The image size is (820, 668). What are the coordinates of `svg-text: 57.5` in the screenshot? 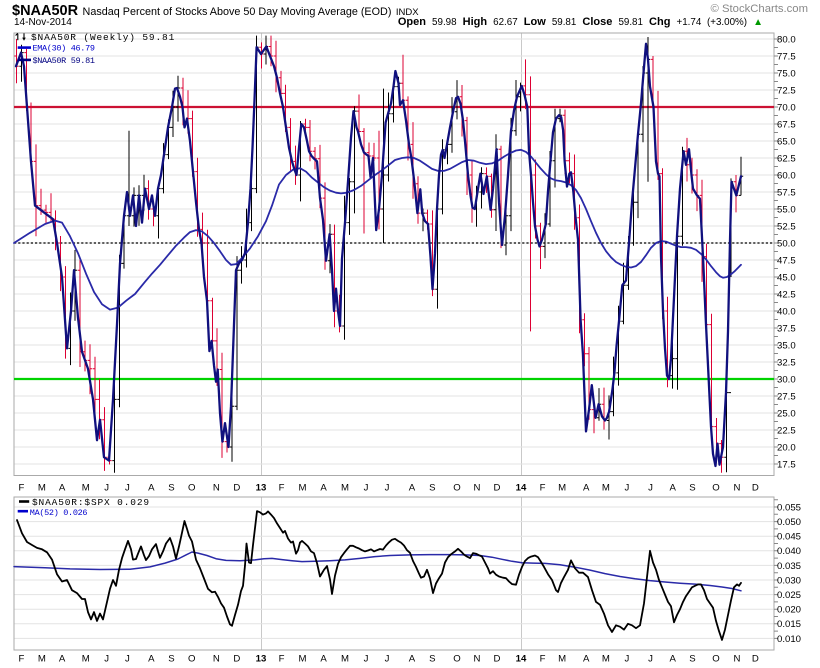 It's located at (786, 192).